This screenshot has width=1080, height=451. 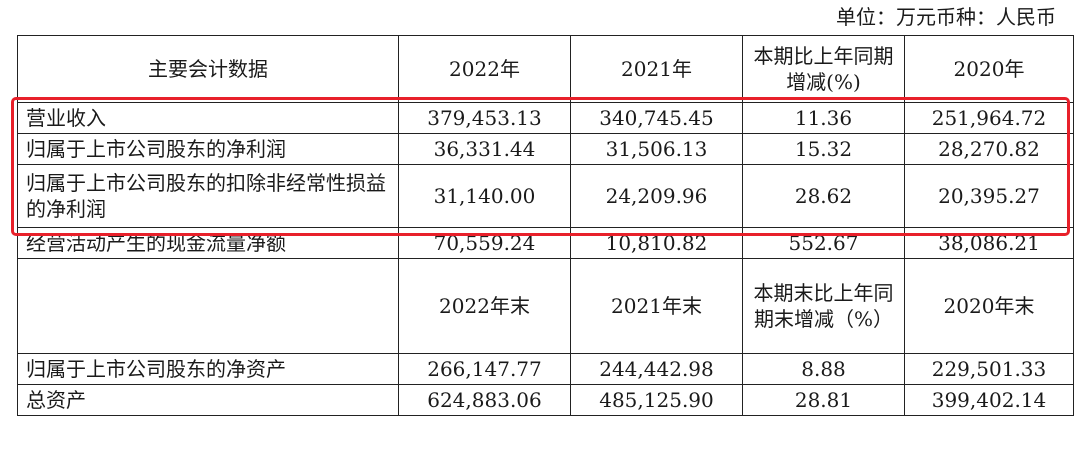 I want to click on subheader-col-2021: 2021年末, so click(x=656, y=306).